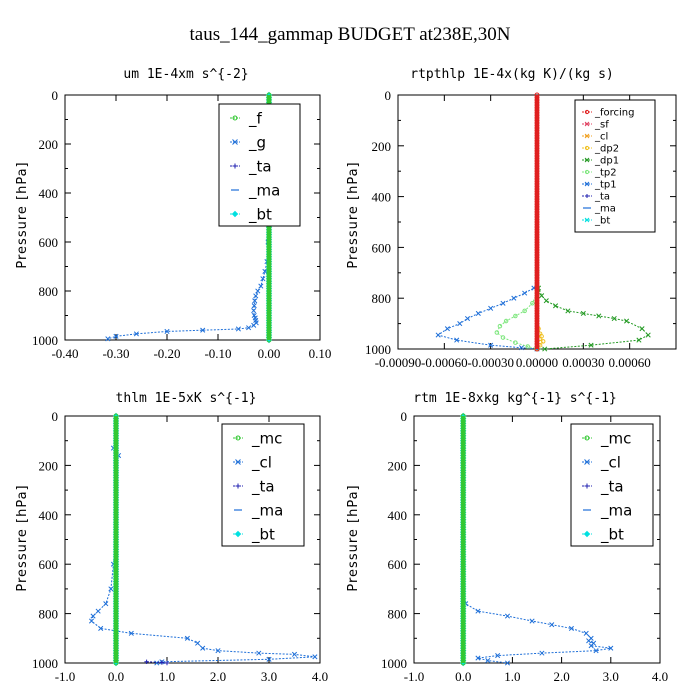  I want to click on y-tick-label-thlm: 200, so click(49, 465).